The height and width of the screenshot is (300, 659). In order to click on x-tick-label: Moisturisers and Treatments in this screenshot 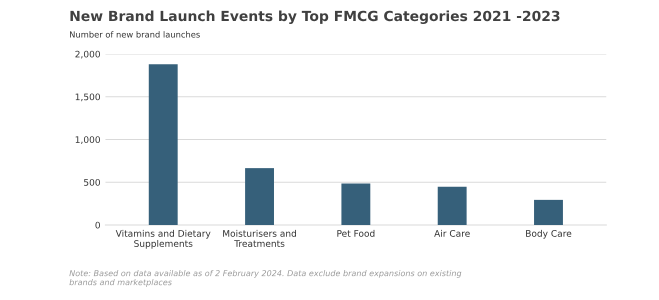, I will do `click(259, 238)`.